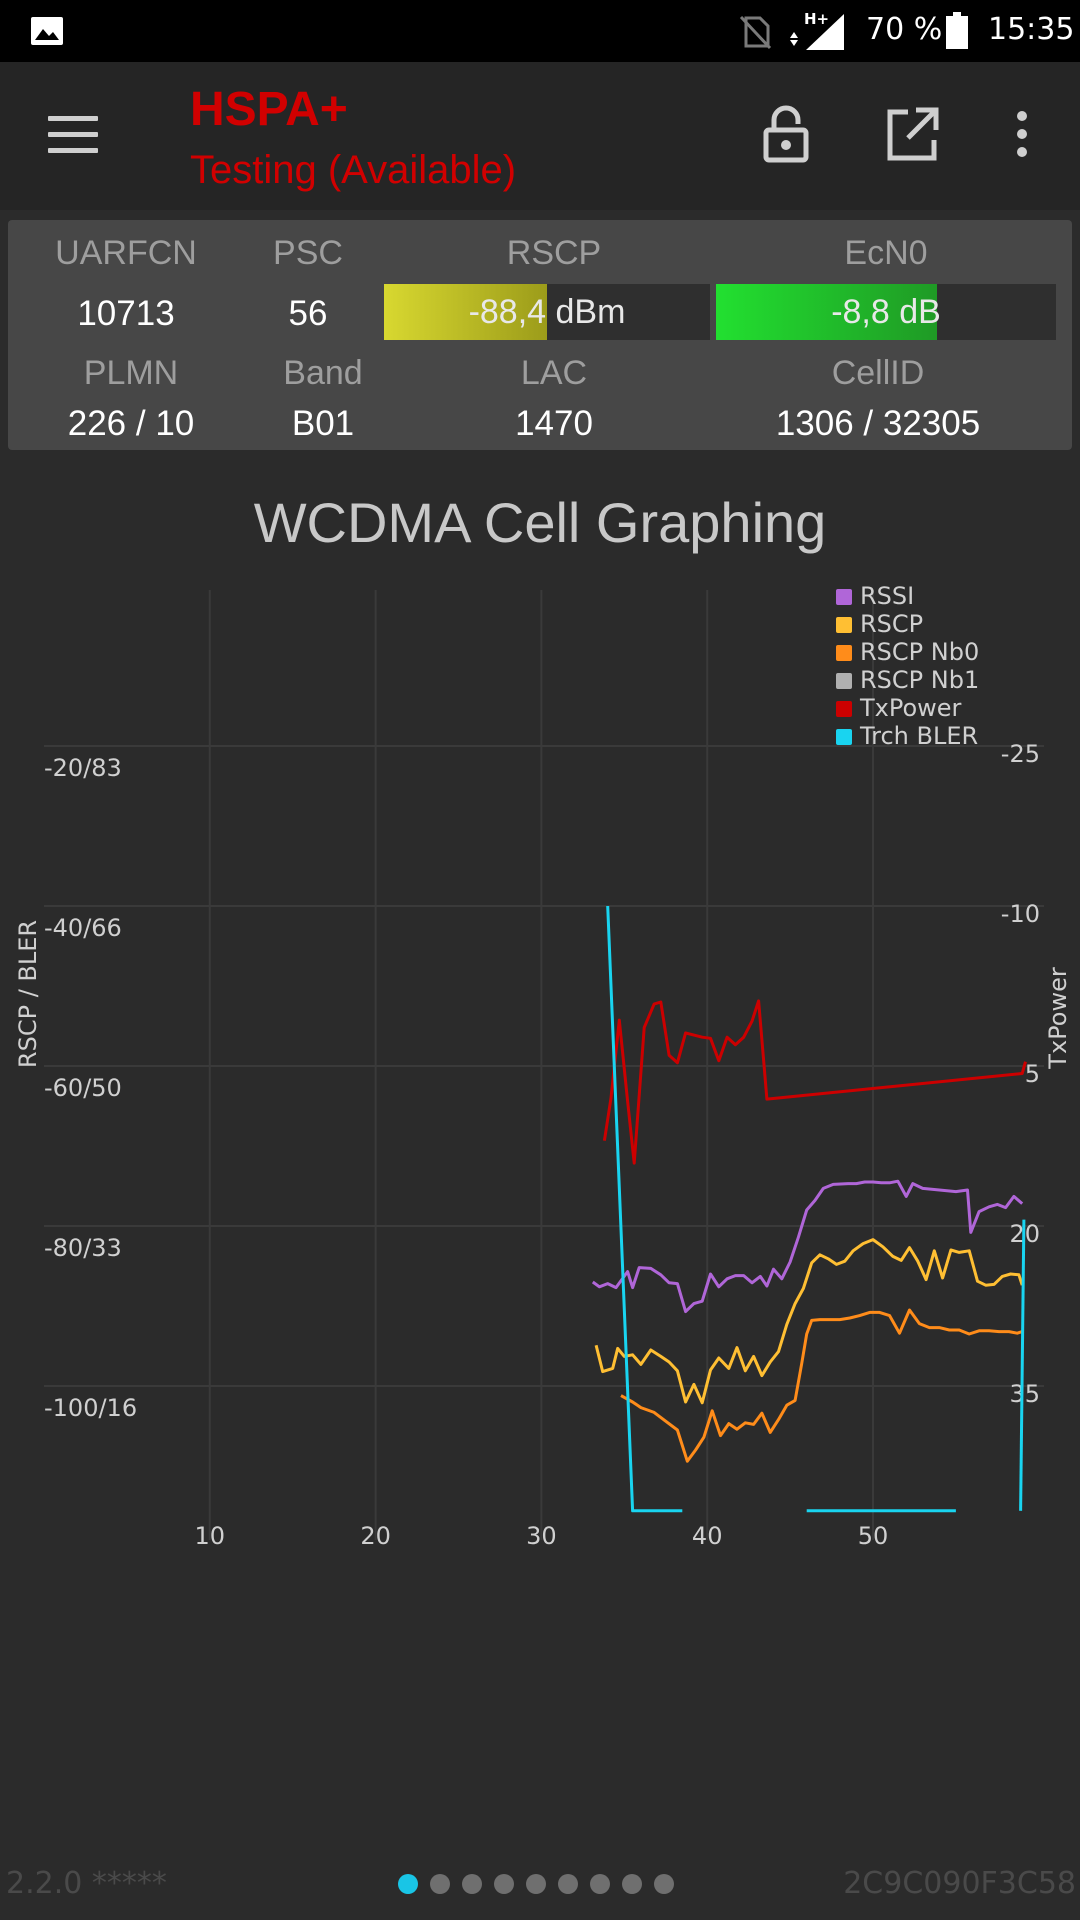 This screenshot has height=1920, width=1080. I want to click on rscp-value: -88,4 dBm, so click(547, 312).